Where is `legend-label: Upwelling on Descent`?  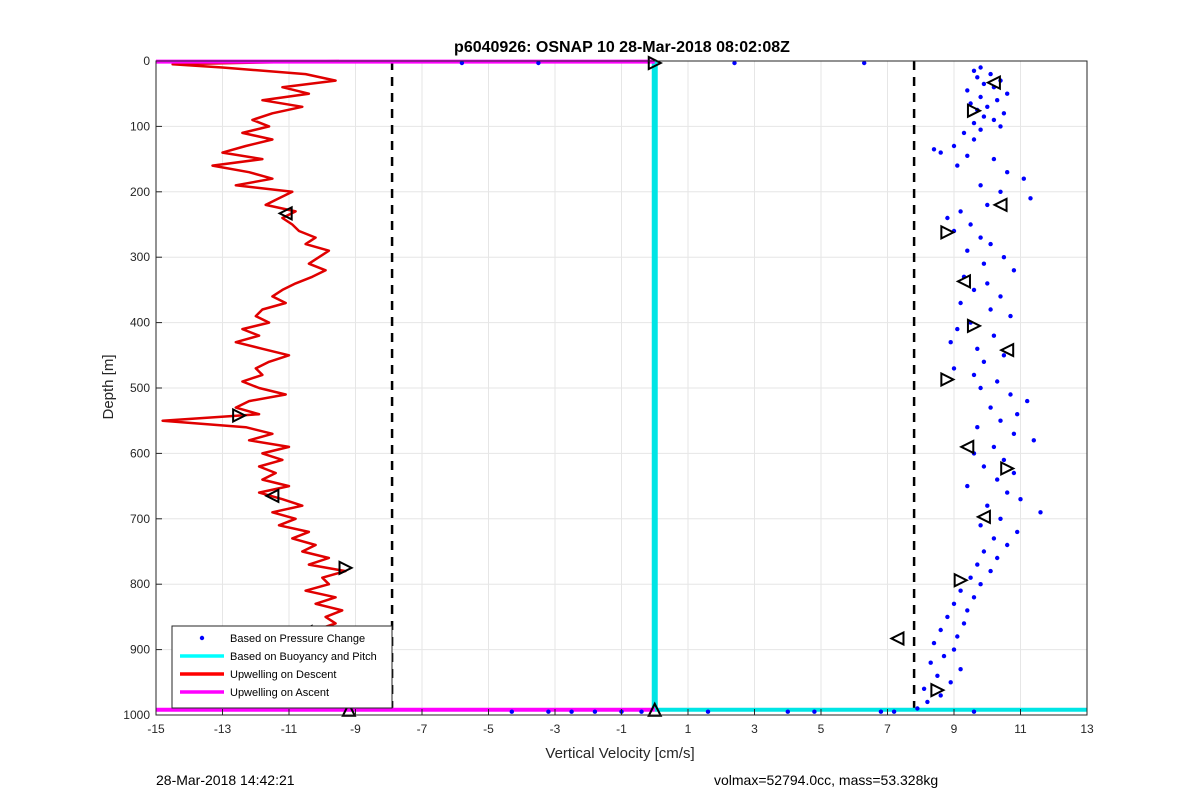
legend-label: Upwelling on Descent is located at coordinates (283, 675).